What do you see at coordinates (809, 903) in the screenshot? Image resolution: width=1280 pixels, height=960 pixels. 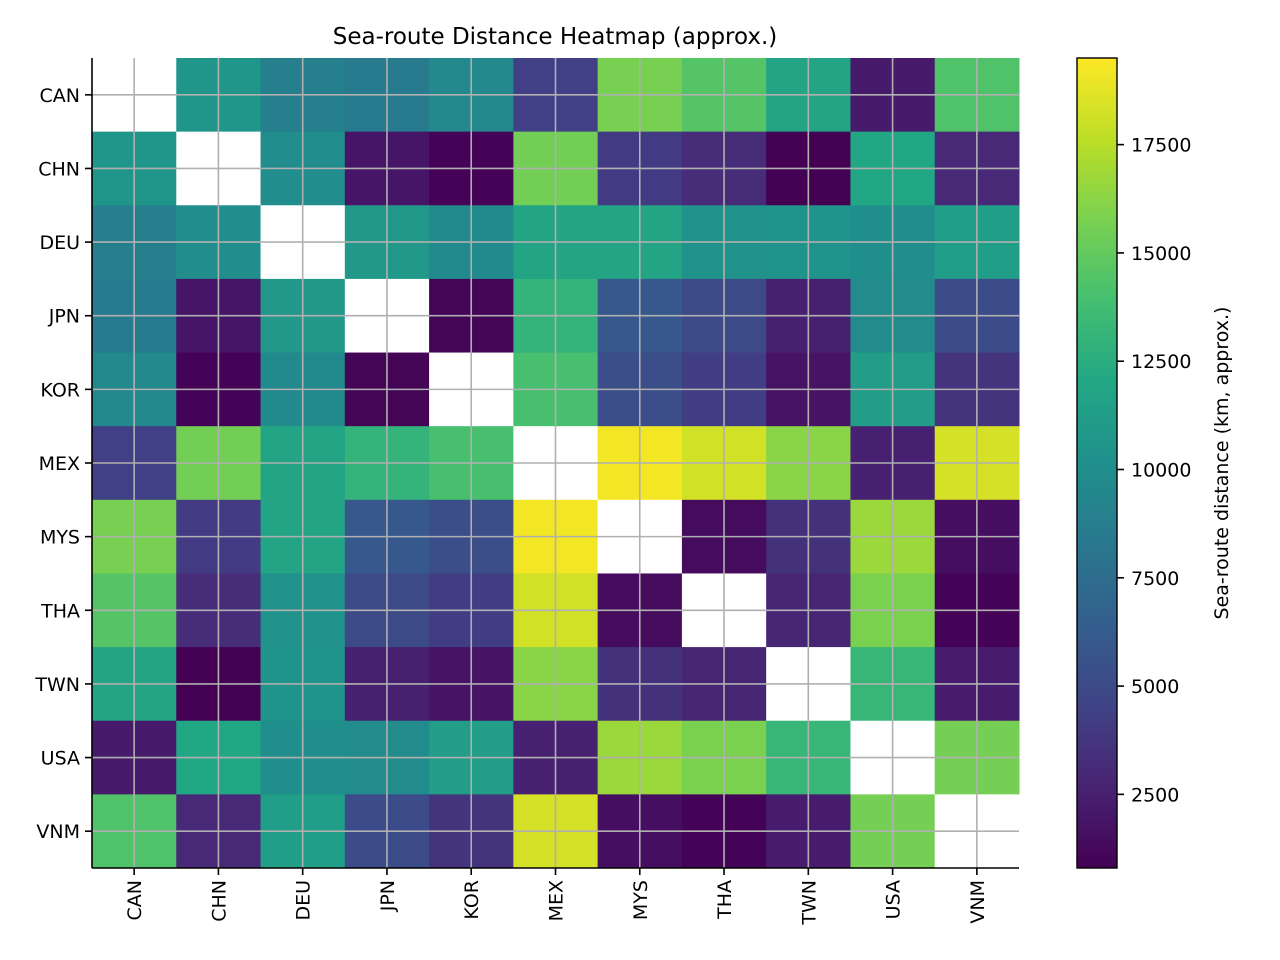 I see `x-tick-label-twn: TWN` at bounding box center [809, 903].